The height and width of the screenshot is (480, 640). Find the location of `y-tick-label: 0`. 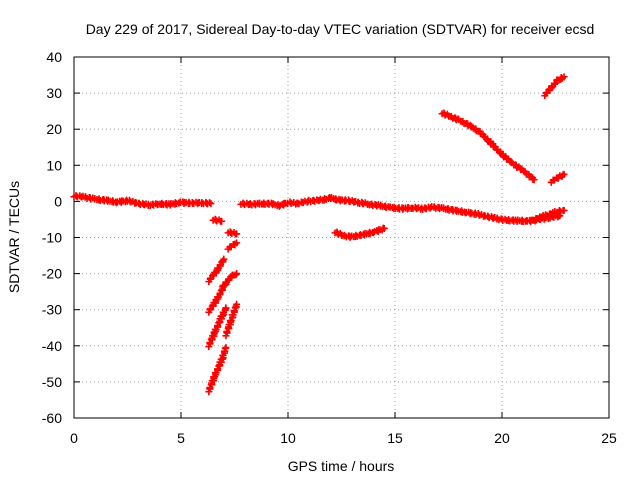

y-tick-label: 0 is located at coordinates (58, 201).